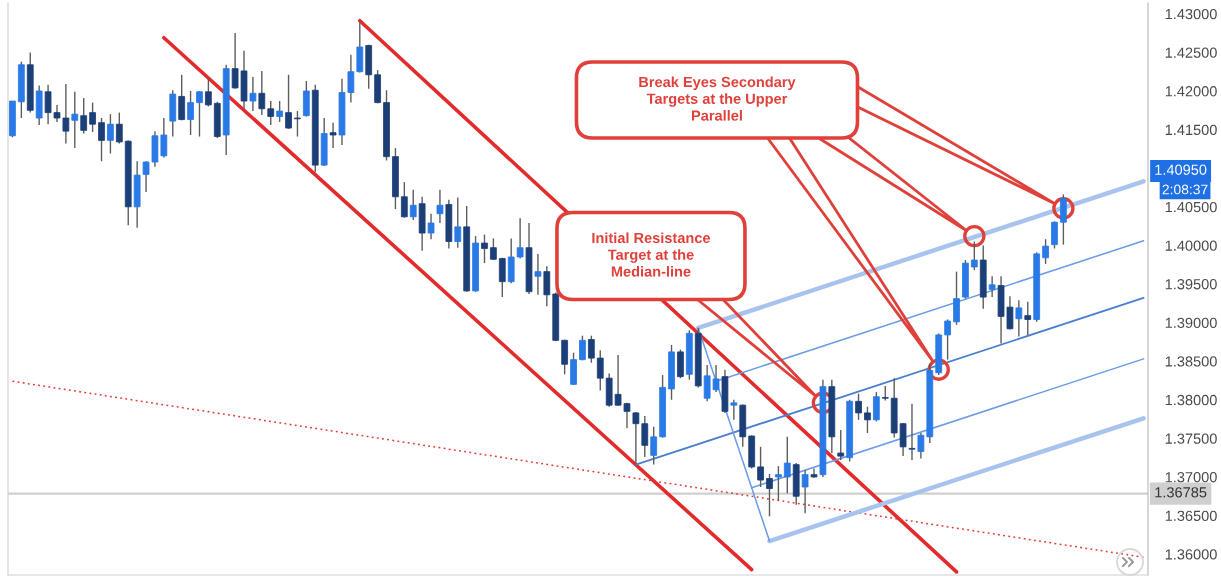 This screenshot has width=1221, height=587. What do you see at coordinates (1181, 492) in the screenshot?
I see `ref-line-label: 1.36785` at bounding box center [1181, 492].